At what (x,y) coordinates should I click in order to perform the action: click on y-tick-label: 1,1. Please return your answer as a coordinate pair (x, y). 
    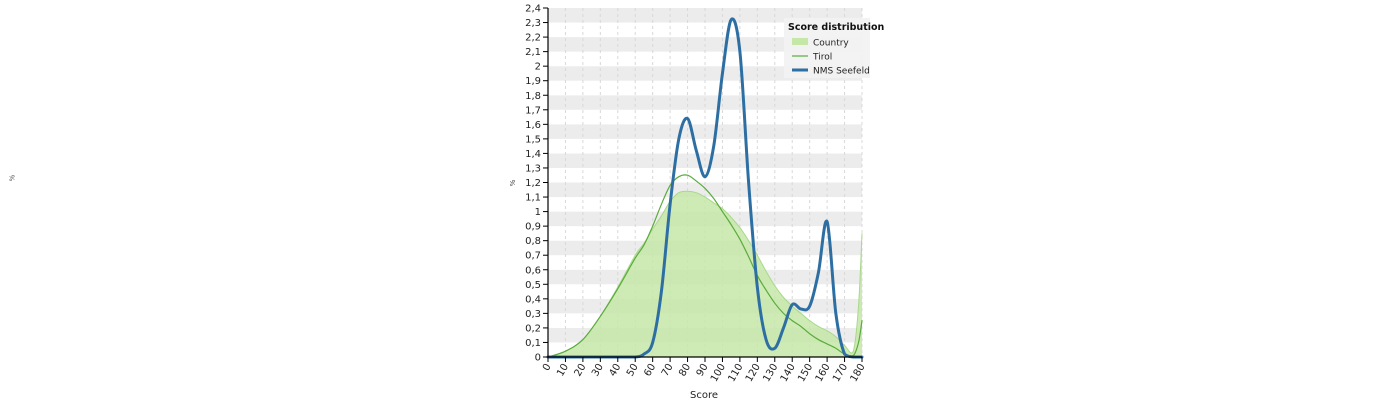
    Looking at the image, I should click on (533, 198).